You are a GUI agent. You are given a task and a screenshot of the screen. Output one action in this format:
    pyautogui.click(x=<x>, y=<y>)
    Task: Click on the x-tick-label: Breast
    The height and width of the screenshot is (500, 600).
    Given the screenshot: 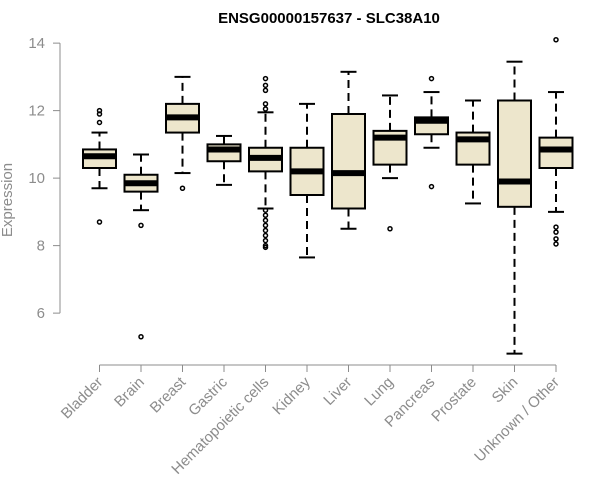 What is the action you would take?
    pyautogui.click(x=168, y=394)
    